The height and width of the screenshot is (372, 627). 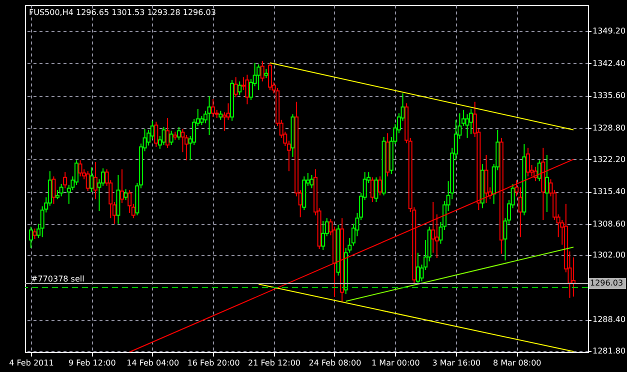 I want to click on x-tick-label: 3 Mar 16:00, so click(x=456, y=363).